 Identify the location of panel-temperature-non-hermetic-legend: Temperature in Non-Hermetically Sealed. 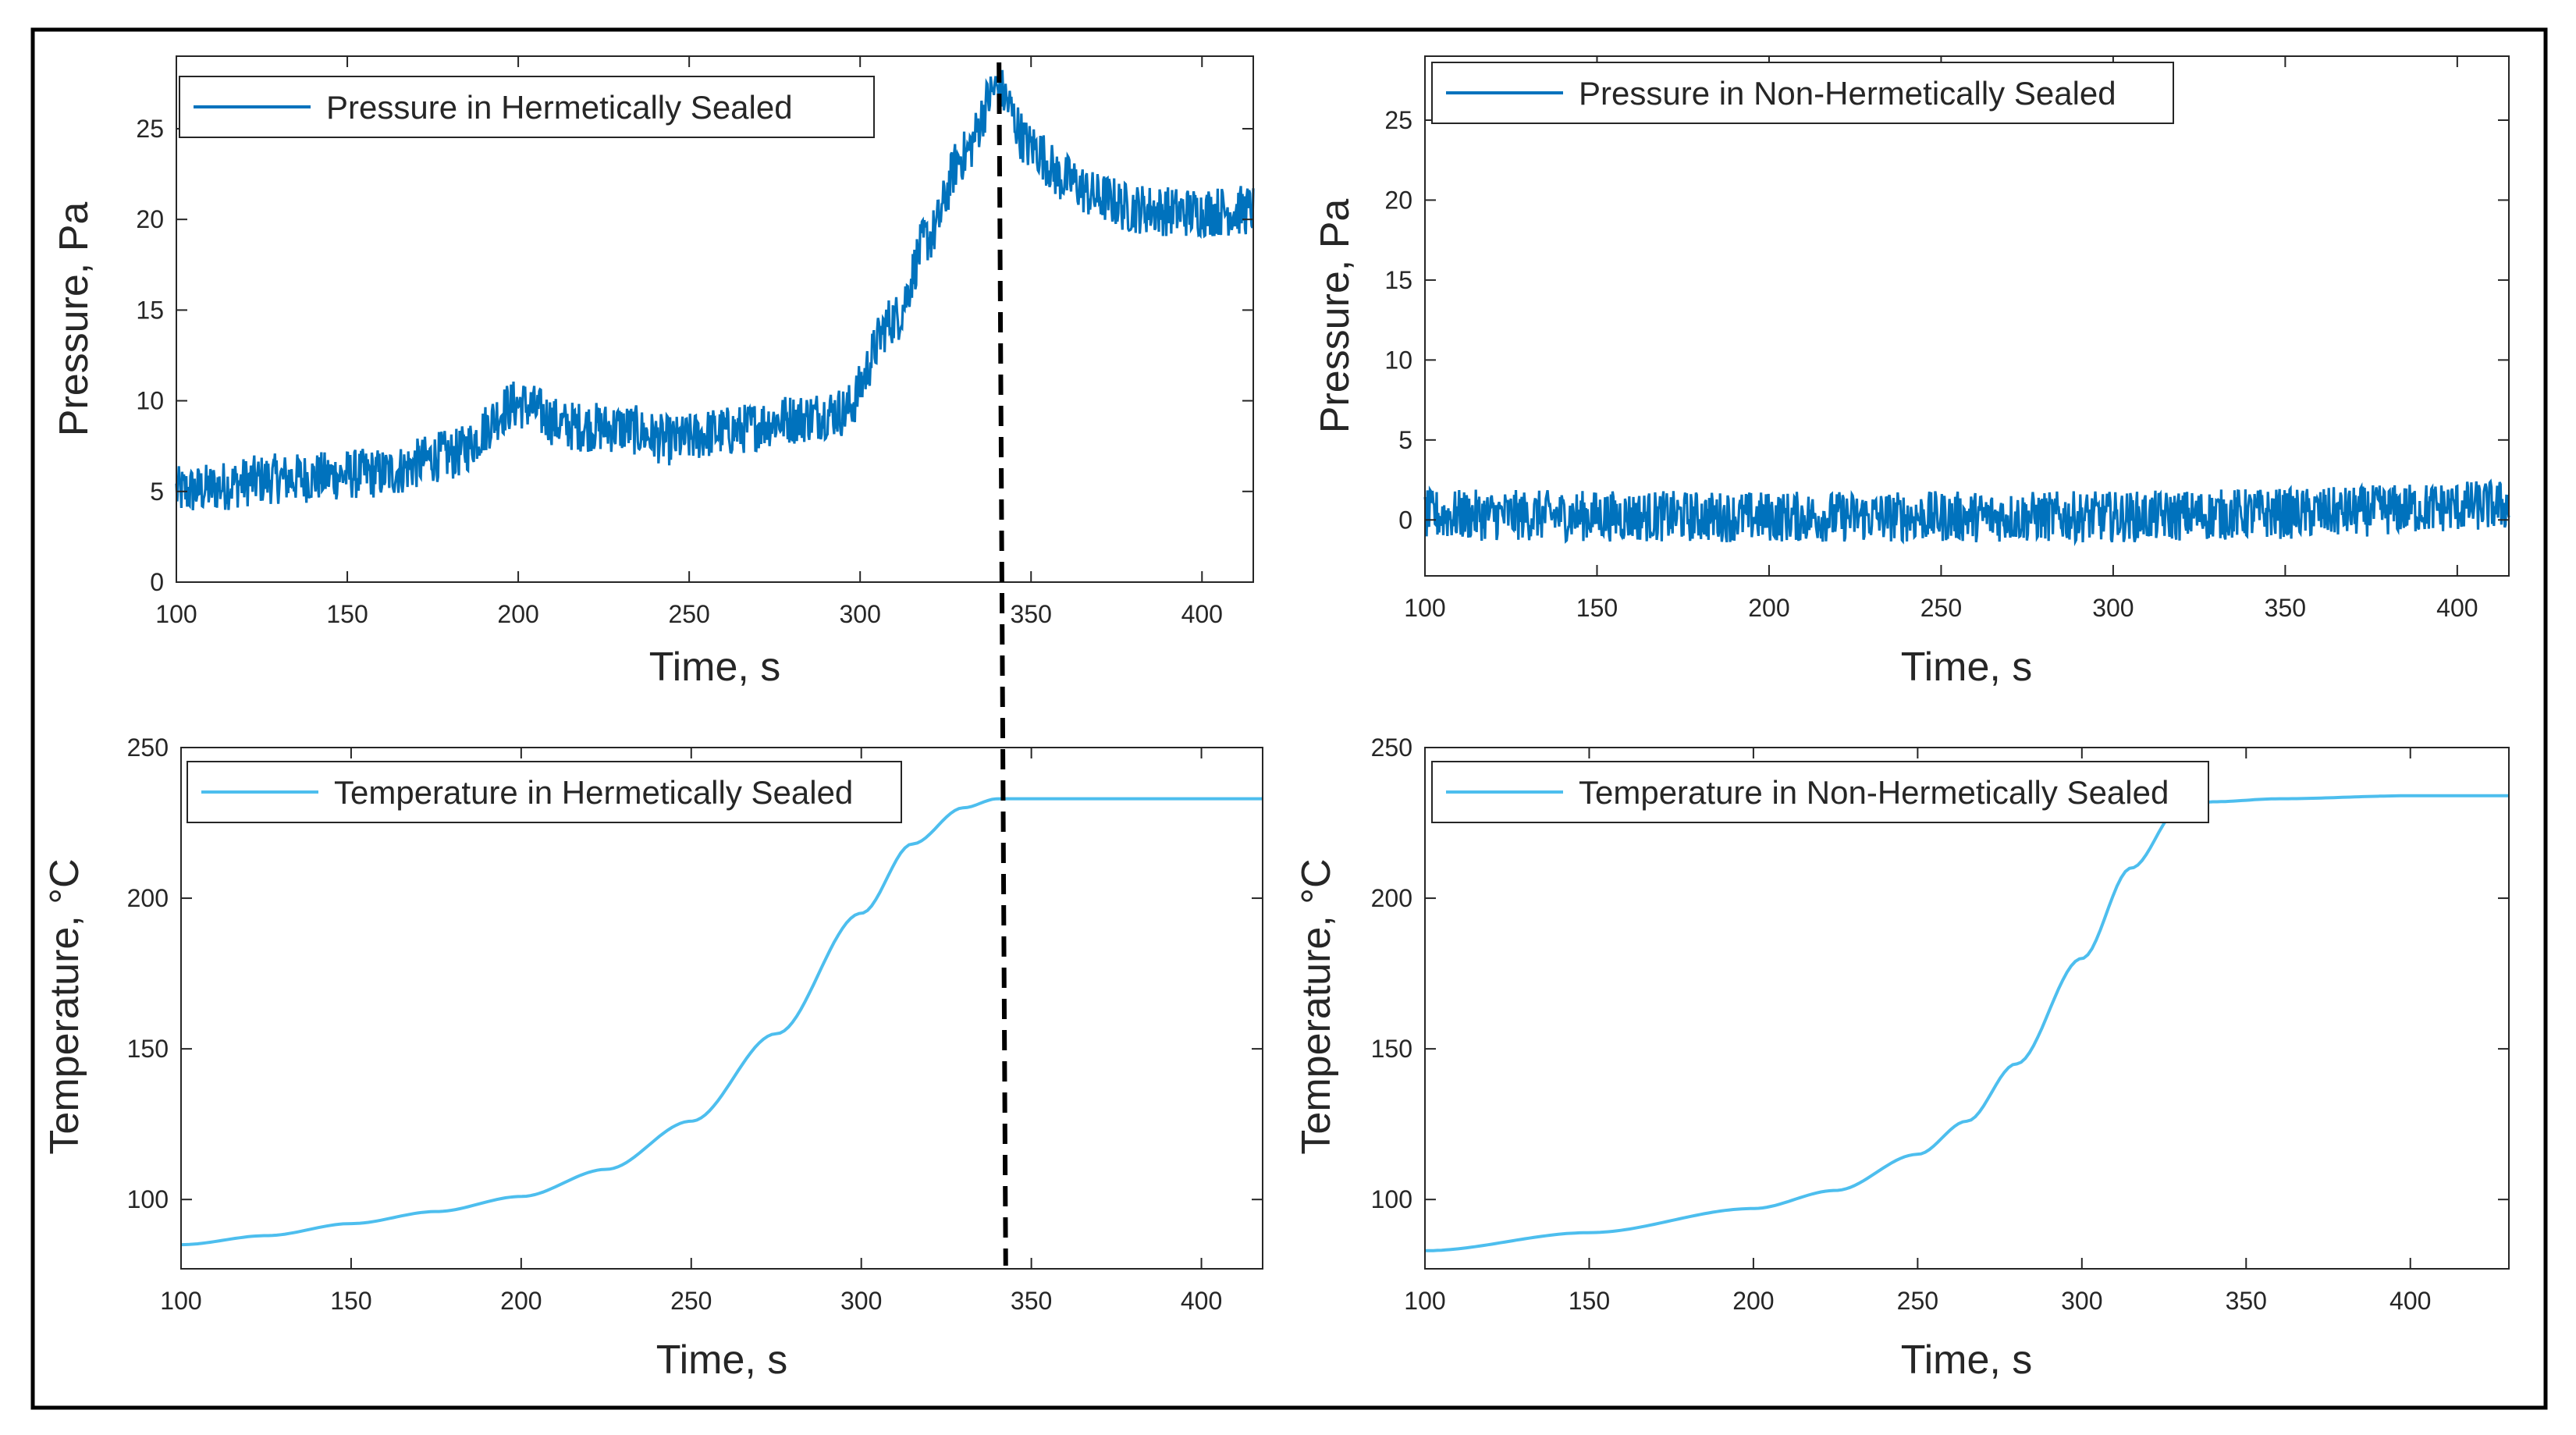
(1820, 792).